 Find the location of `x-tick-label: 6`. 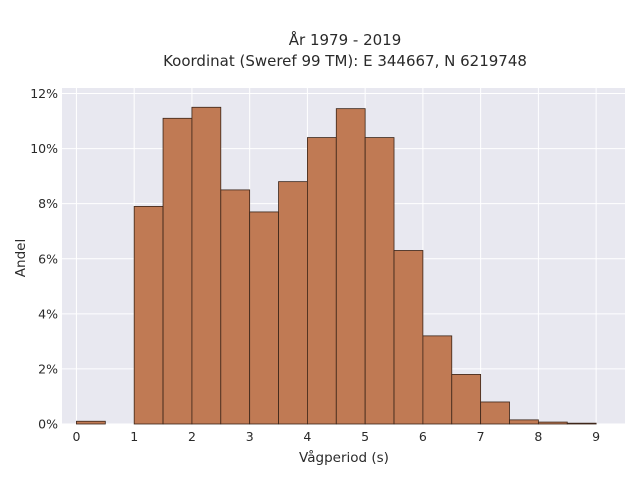

x-tick-label: 6 is located at coordinates (423, 436).